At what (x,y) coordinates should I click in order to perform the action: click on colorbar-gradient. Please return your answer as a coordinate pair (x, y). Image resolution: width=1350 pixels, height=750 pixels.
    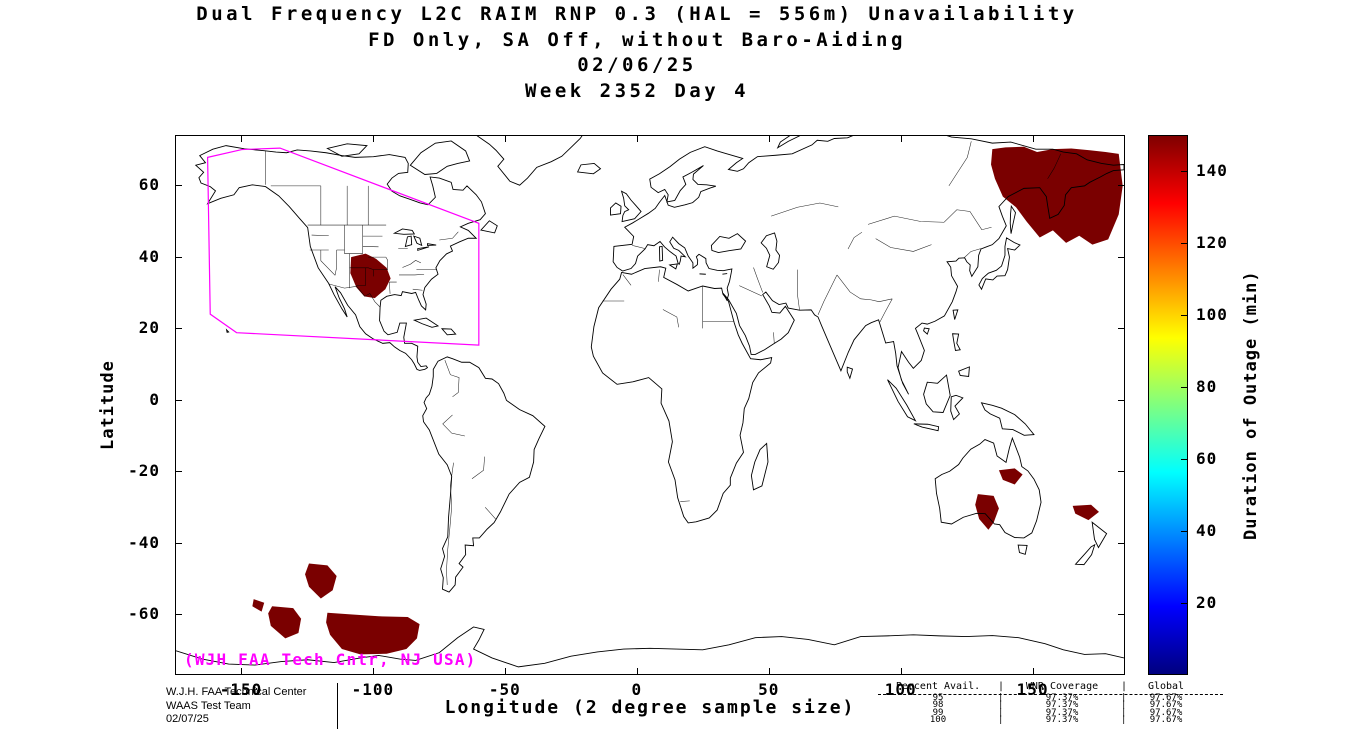
    Looking at the image, I should click on (1168, 405).